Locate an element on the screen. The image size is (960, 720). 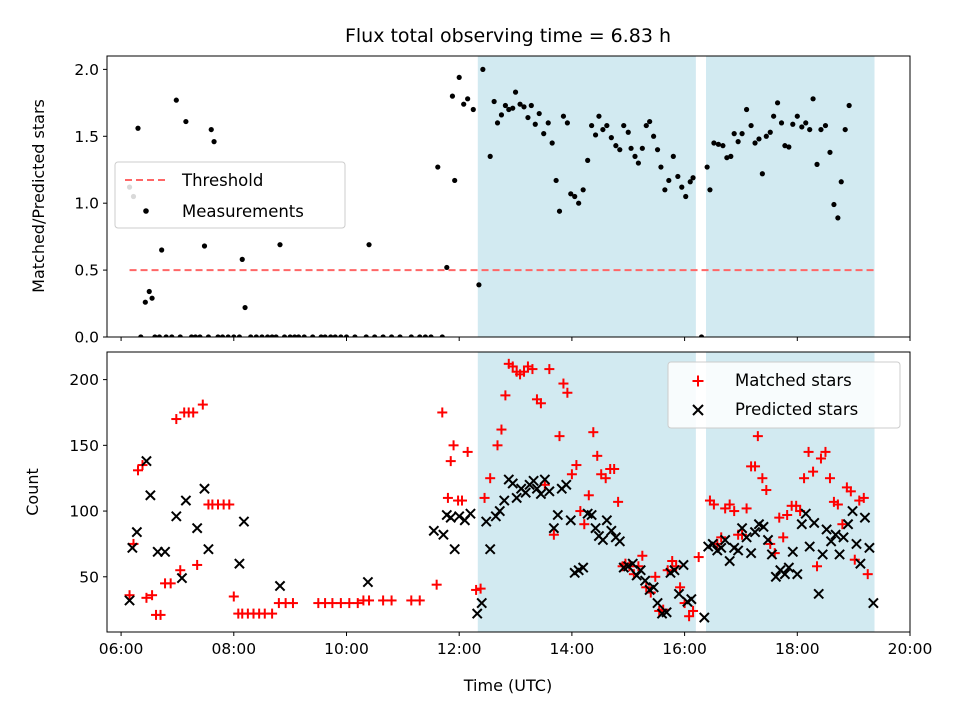
legend-predicted-label: Predicted stars is located at coordinates (796, 409).